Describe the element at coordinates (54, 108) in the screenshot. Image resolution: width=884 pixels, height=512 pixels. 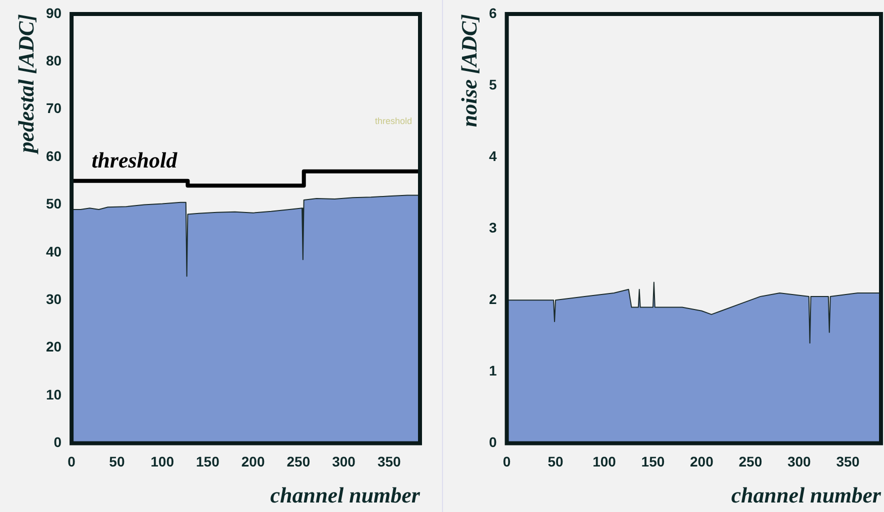
I see `y-tick-label: 70` at that location.